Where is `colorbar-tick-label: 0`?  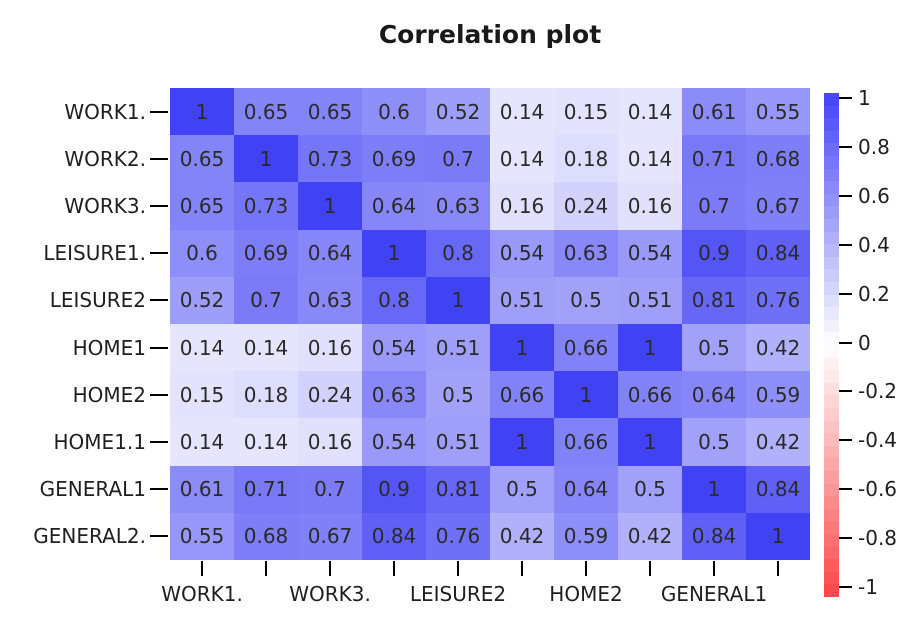
colorbar-tick-label: 0 is located at coordinates (864, 342).